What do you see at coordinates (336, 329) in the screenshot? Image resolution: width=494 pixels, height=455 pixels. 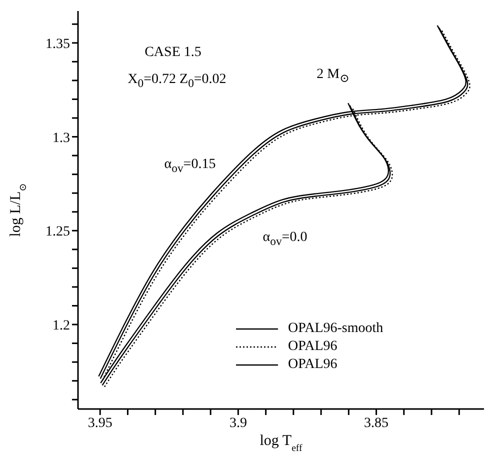 I see `legend-label: OPAL96-smooth` at bounding box center [336, 329].